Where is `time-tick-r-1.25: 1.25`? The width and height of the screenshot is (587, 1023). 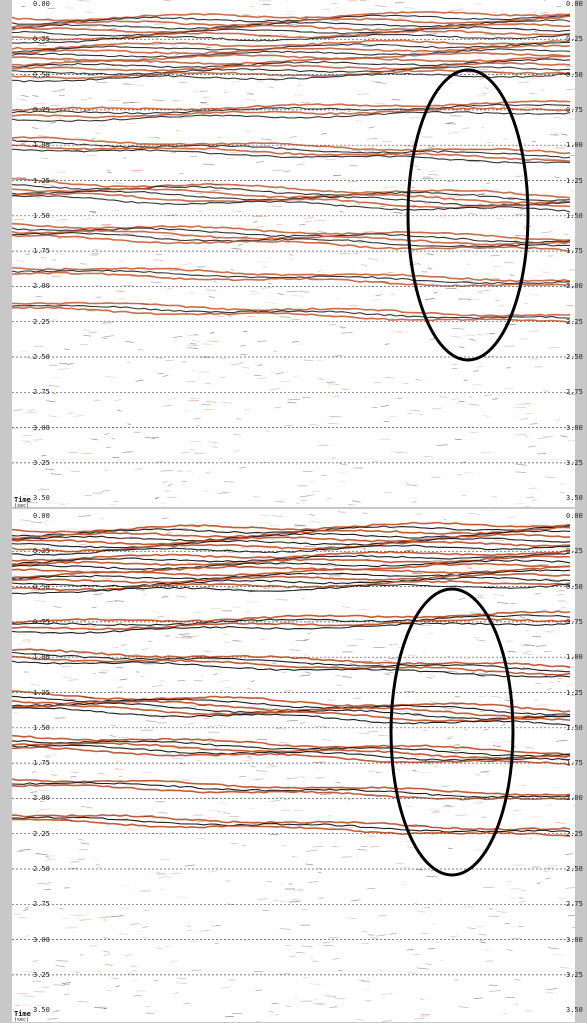 time-tick-r-1.25: 1.25 is located at coordinates (574, 181).